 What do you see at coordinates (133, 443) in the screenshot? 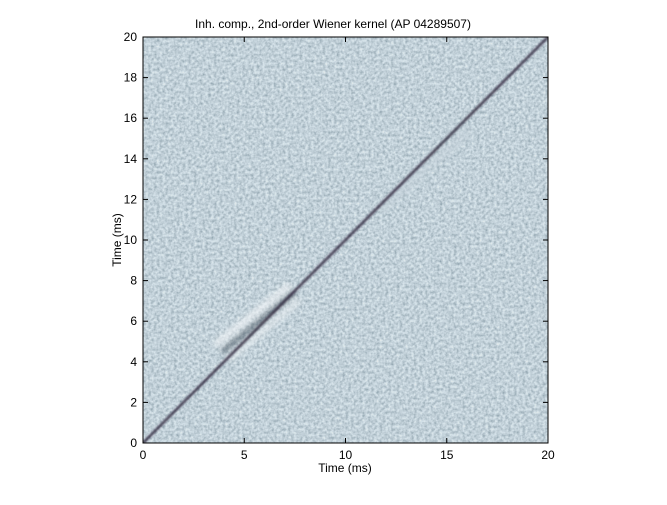
I see `y-tick-label: 0` at bounding box center [133, 443].